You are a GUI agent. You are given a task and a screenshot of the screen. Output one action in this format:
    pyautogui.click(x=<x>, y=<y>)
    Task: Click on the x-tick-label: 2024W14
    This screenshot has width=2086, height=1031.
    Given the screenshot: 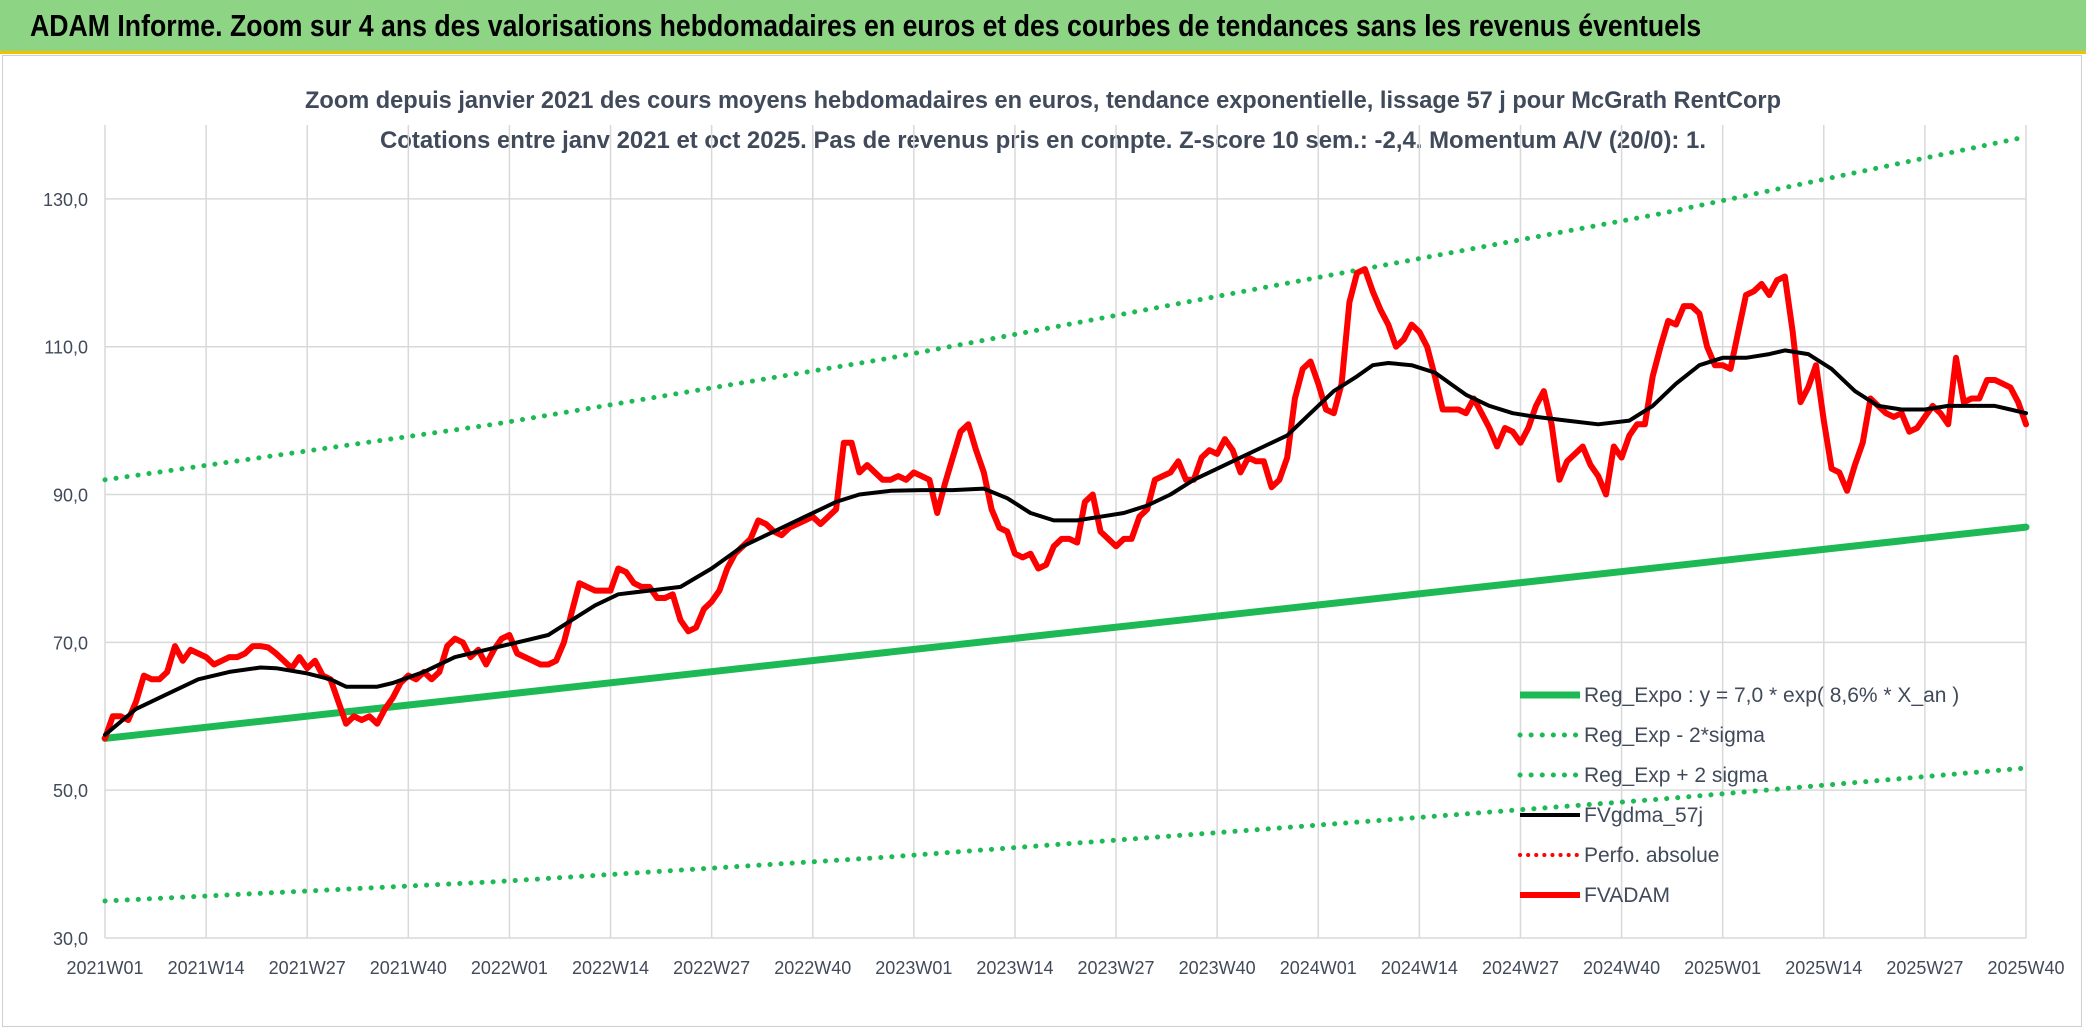 What is the action you would take?
    pyautogui.click(x=1419, y=968)
    